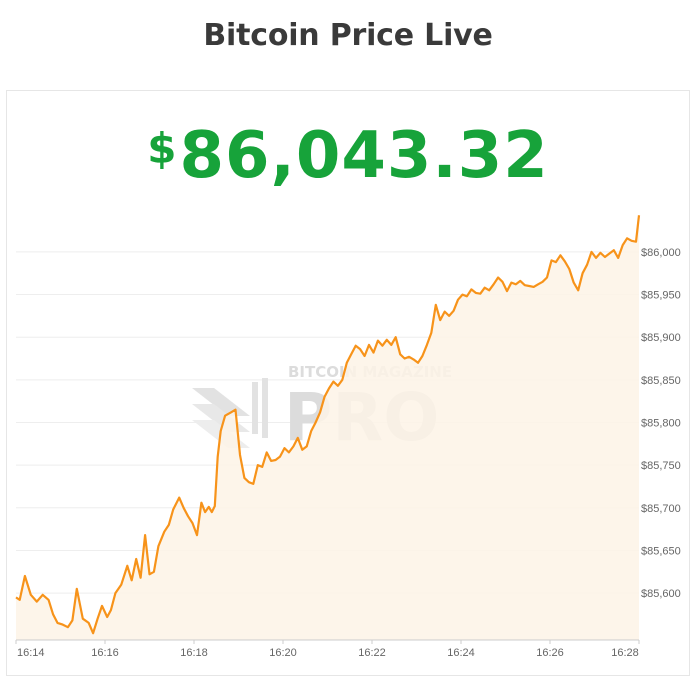  I want to click on y-tick-label: $85,800, so click(661, 424).